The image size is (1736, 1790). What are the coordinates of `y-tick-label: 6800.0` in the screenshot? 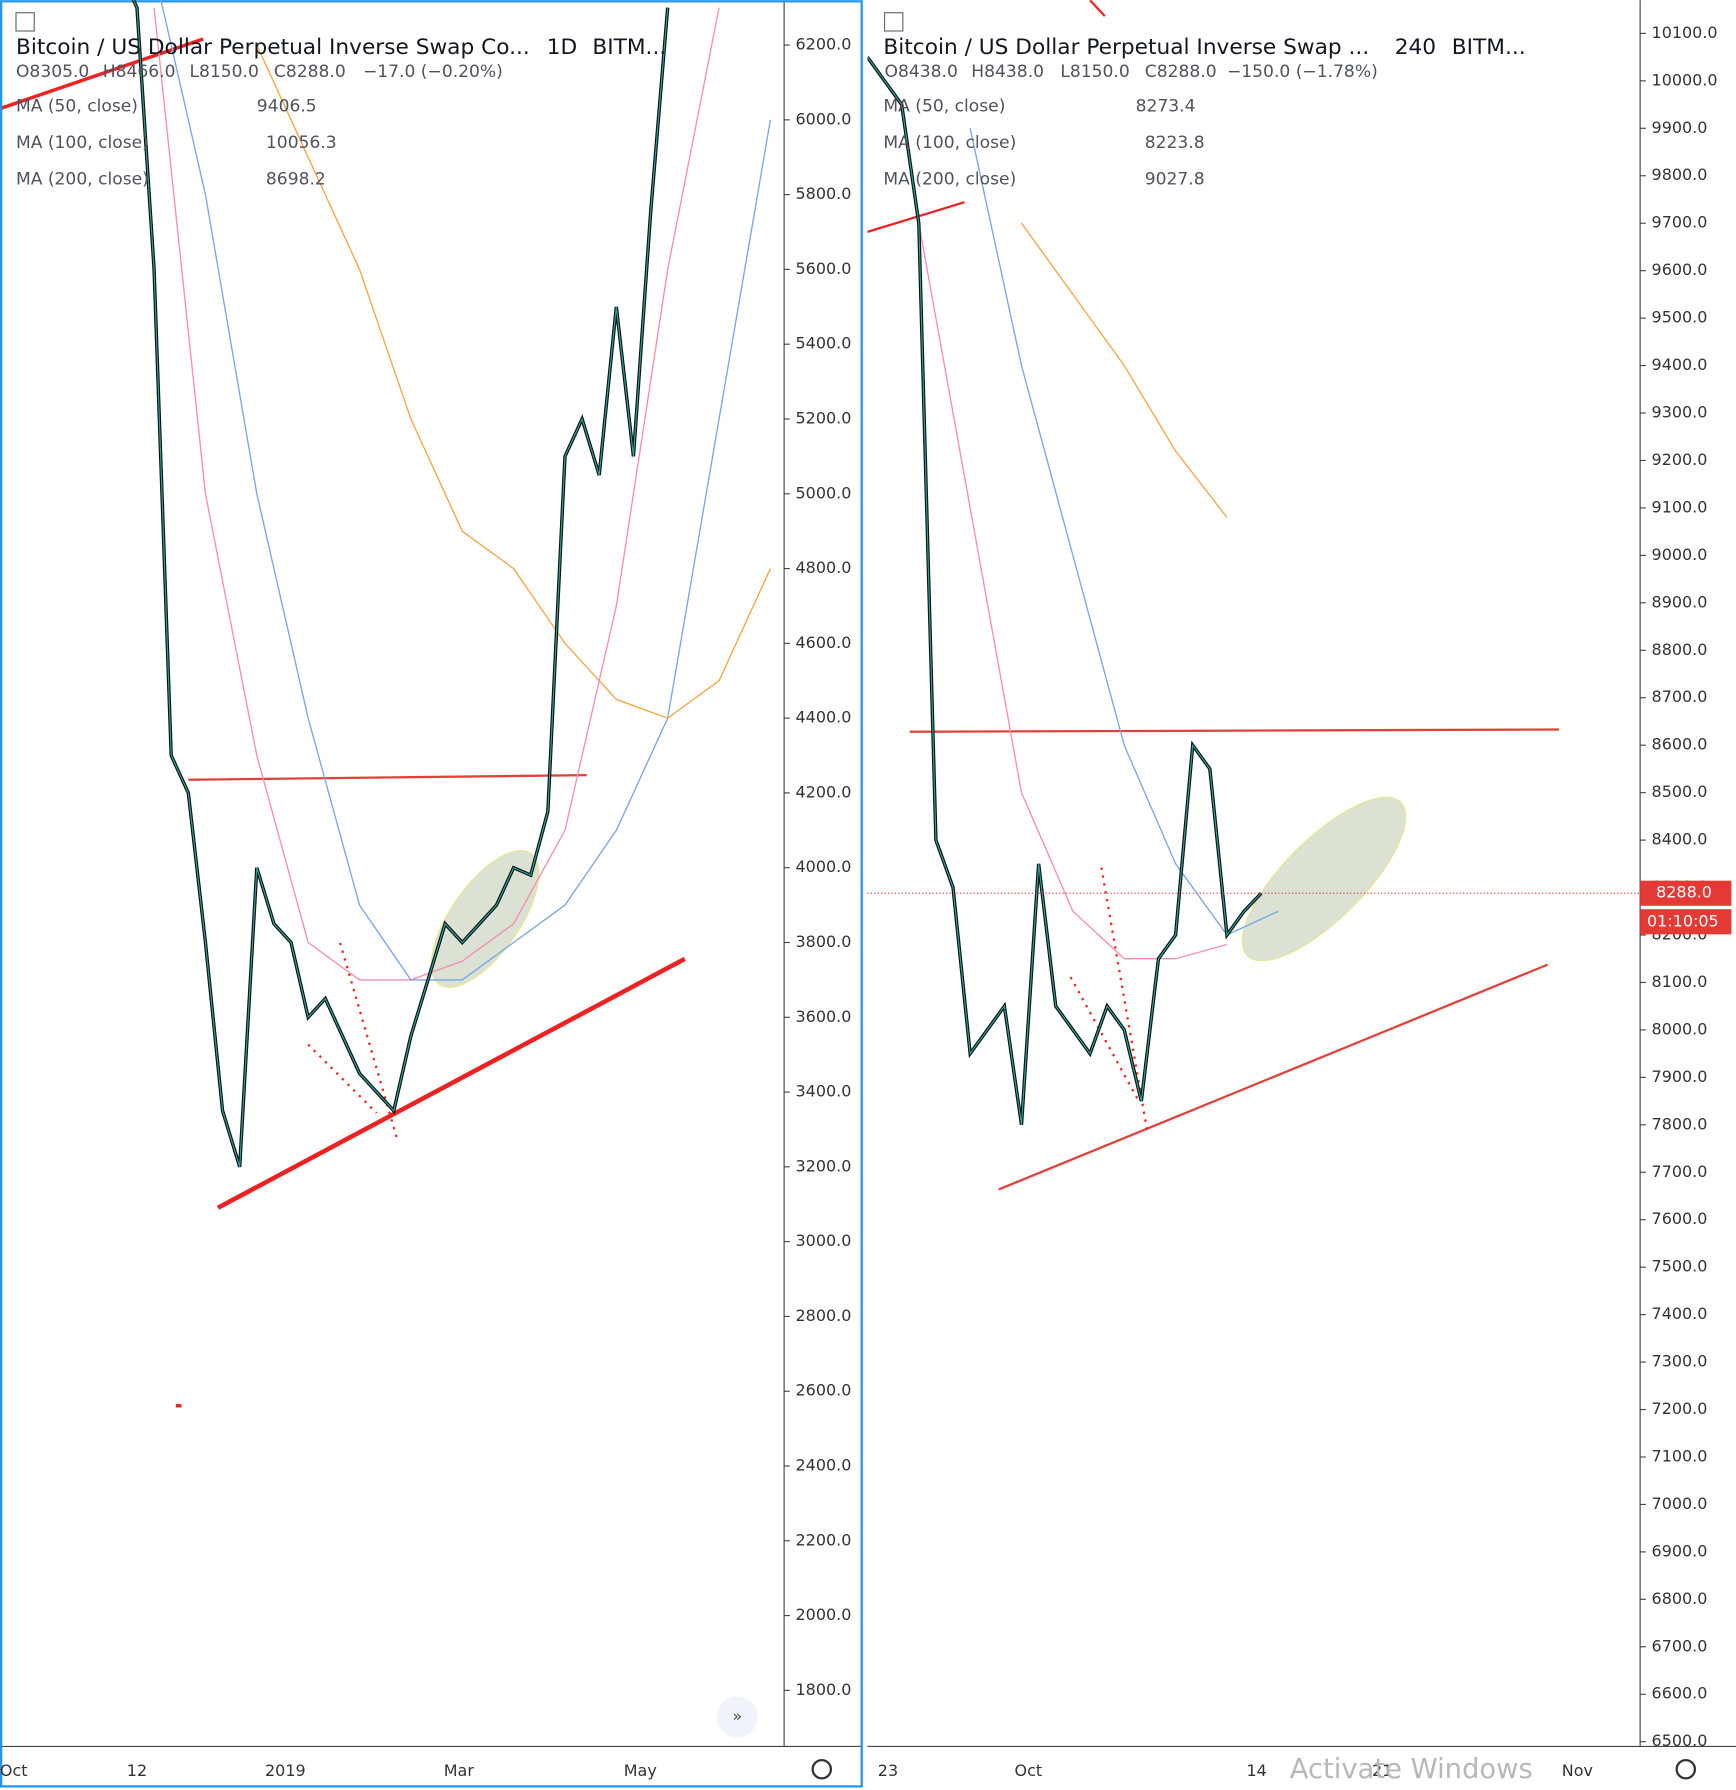 It's located at (1680, 1598).